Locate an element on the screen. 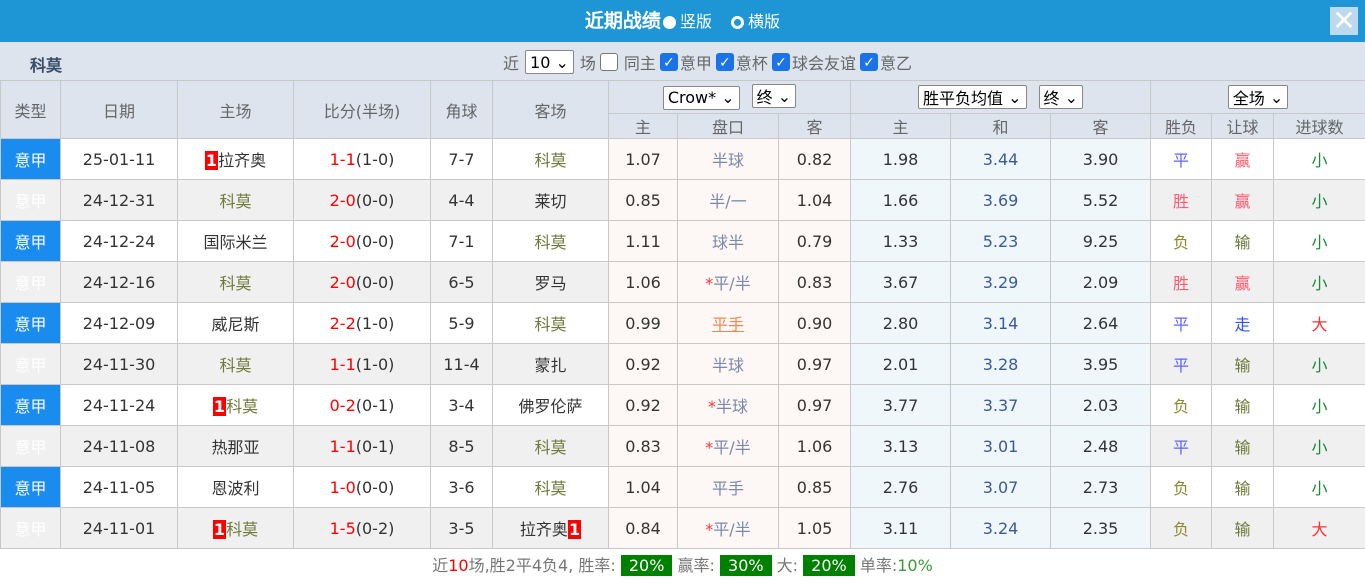 The image size is (1365, 583). score: 1-1(0-1) is located at coordinates (362, 446).